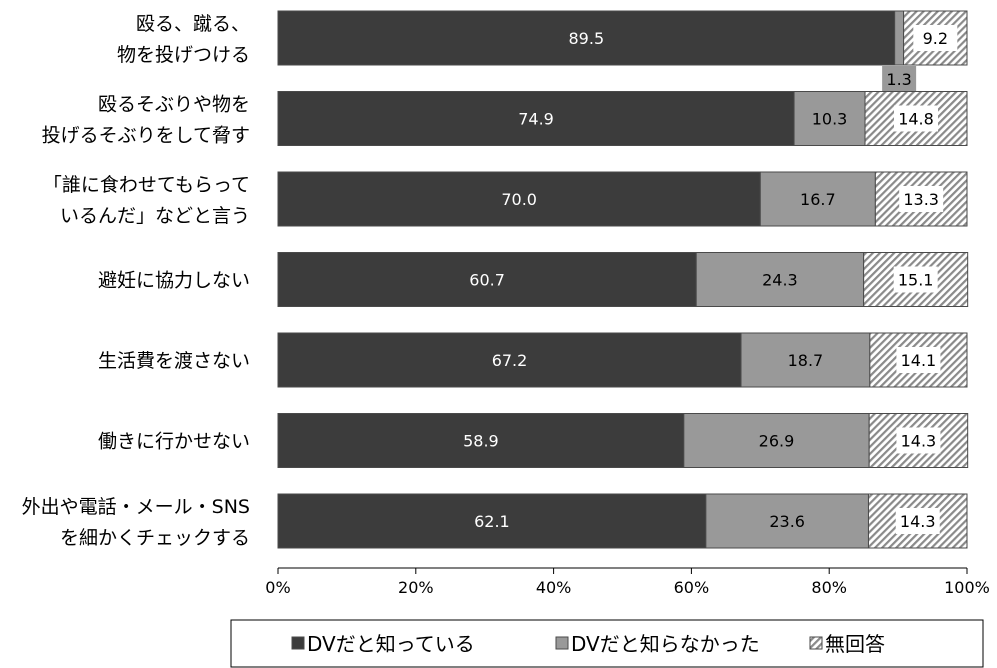 This screenshot has height=668, width=997. Describe the element at coordinates (391, 644) in the screenshot. I see `legend-label: DVだと知っている` at that location.